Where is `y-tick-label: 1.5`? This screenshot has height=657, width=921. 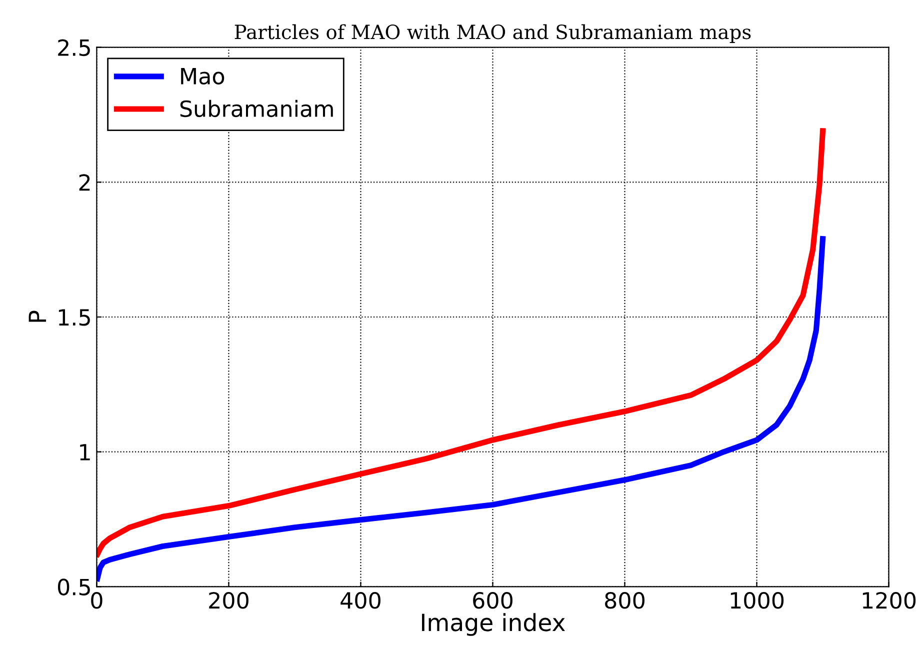 y-tick-label: 1.5 is located at coordinates (74, 317).